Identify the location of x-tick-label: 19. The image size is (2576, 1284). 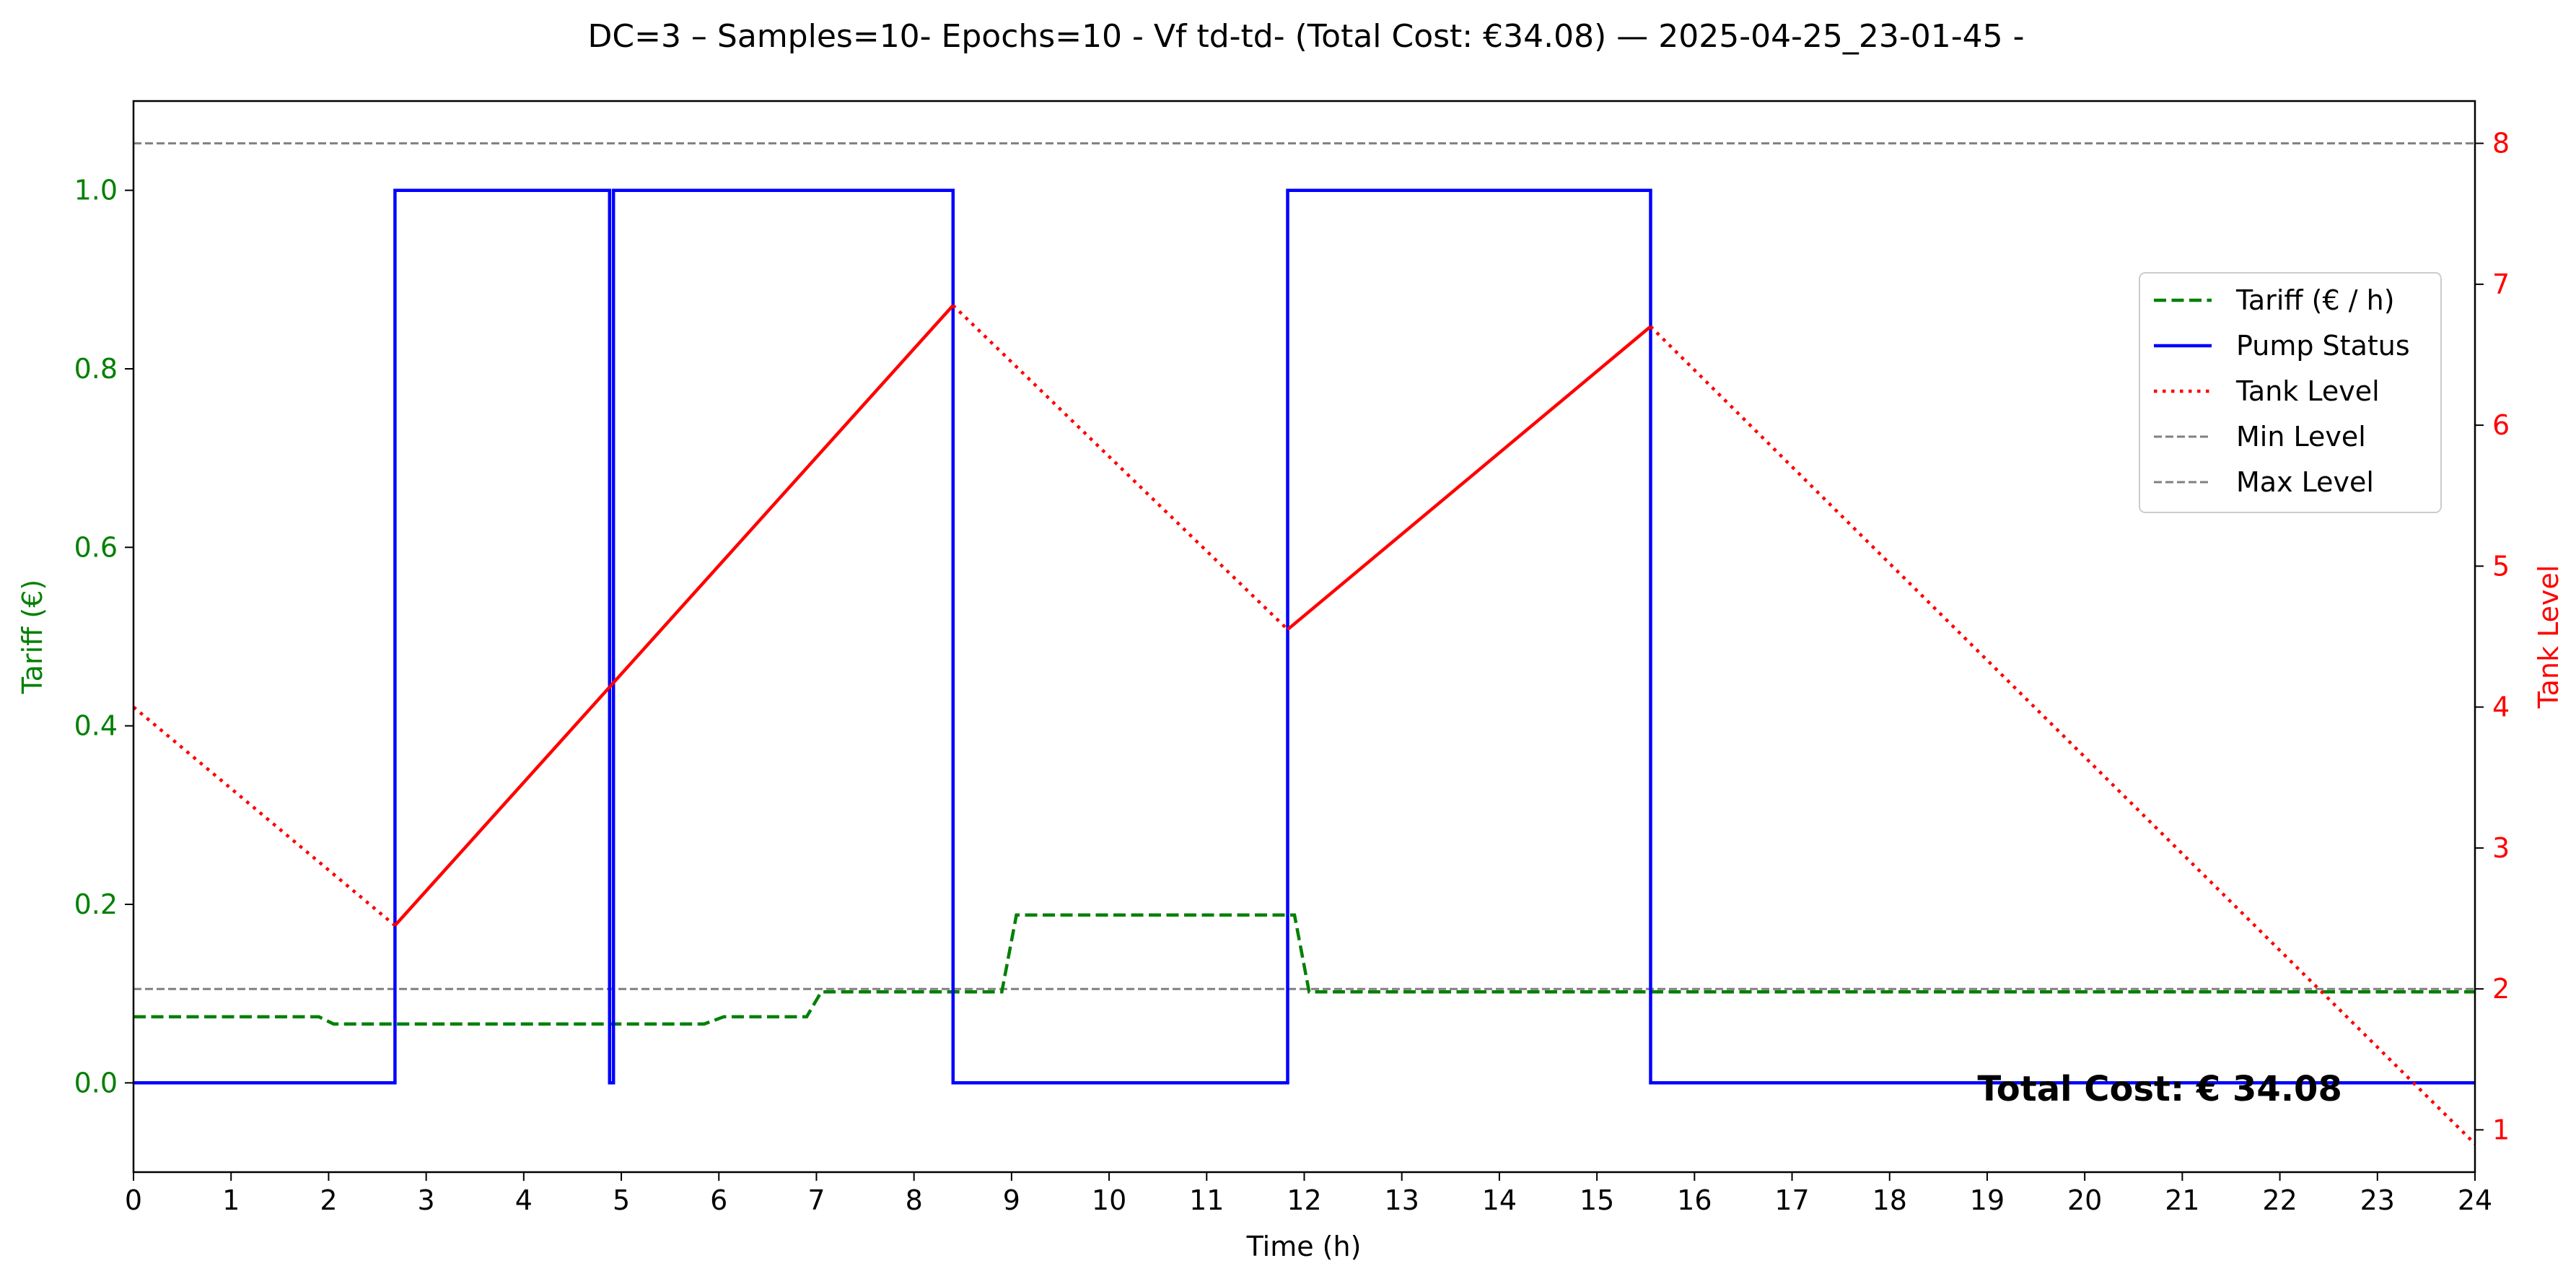
(1988, 1200).